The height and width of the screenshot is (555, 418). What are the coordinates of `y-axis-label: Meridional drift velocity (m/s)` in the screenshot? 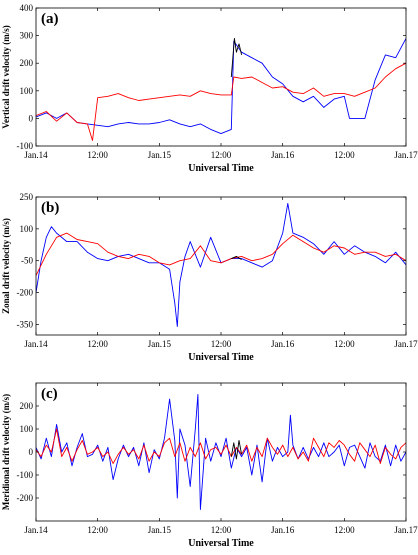 It's located at (6, 452).